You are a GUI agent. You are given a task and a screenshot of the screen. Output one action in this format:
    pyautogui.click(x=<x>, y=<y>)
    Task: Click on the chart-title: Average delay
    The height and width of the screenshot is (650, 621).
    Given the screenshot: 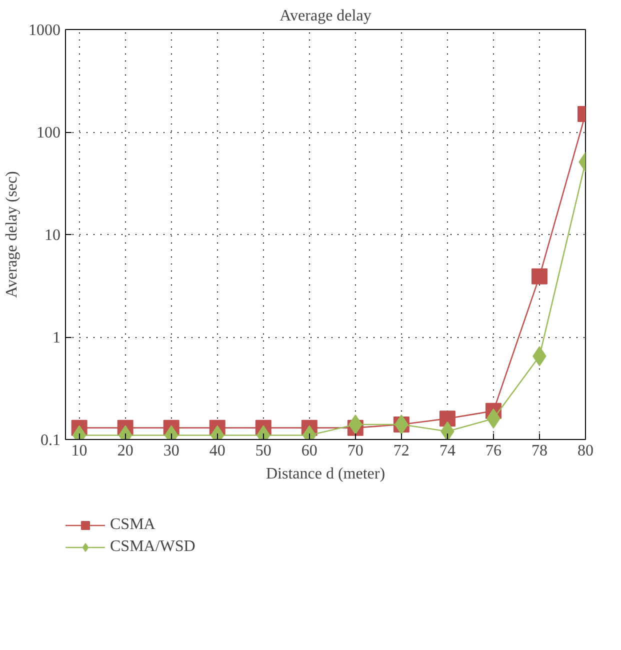 What is the action you would take?
    pyautogui.click(x=326, y=16)
    